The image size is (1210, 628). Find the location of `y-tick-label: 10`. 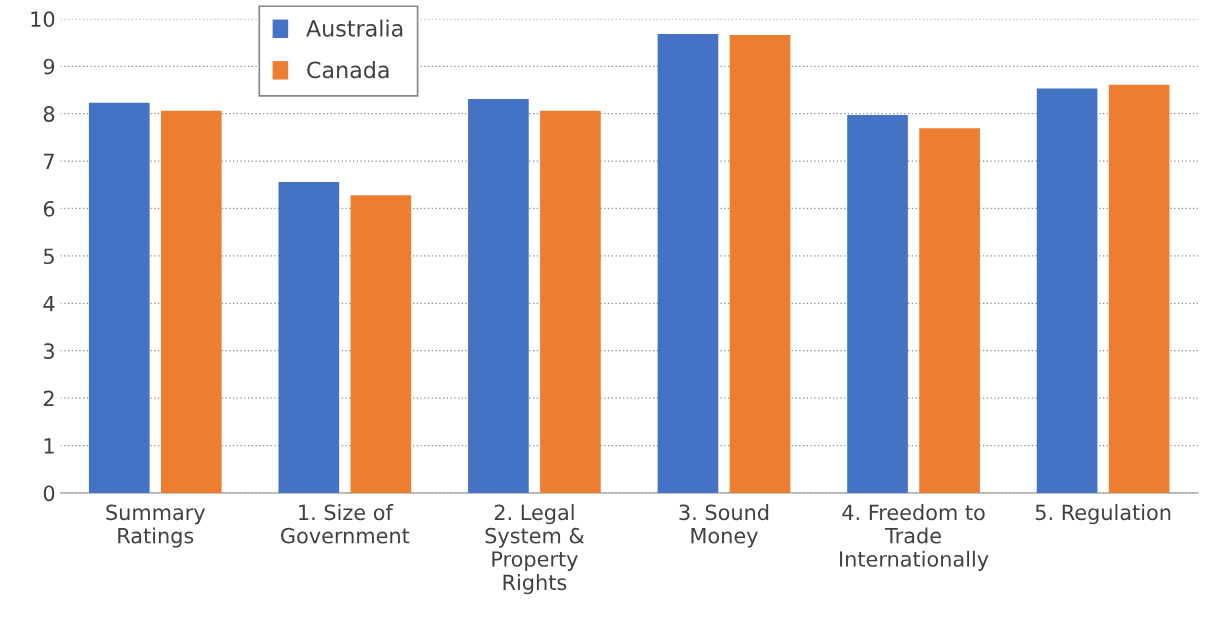

y-tick-label: 10 is located at coordinates (43, 19).